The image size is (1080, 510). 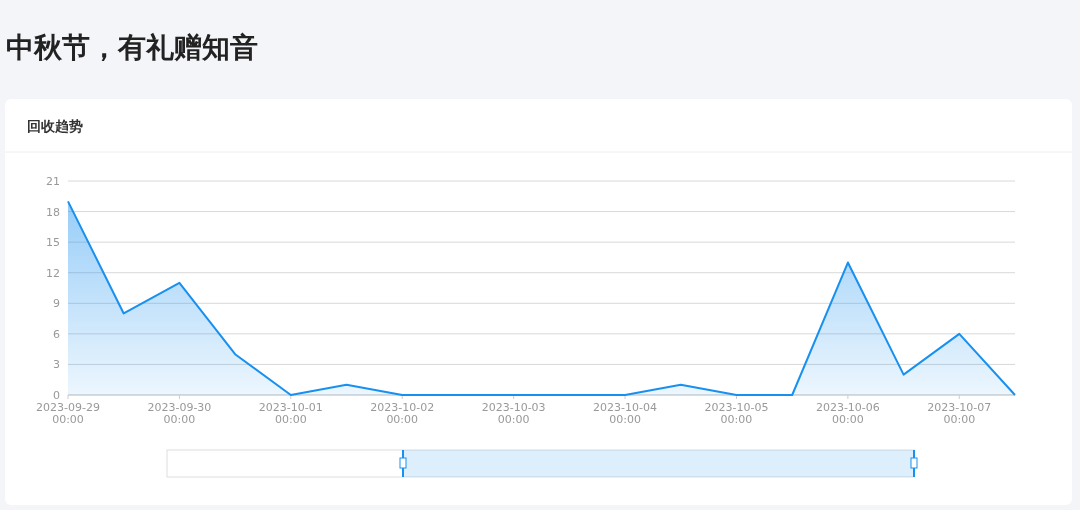 What do you see at coordinates (53, 243) in the screenshot?
I see `y-tick-label: 15` at bounding box center [53, 243].